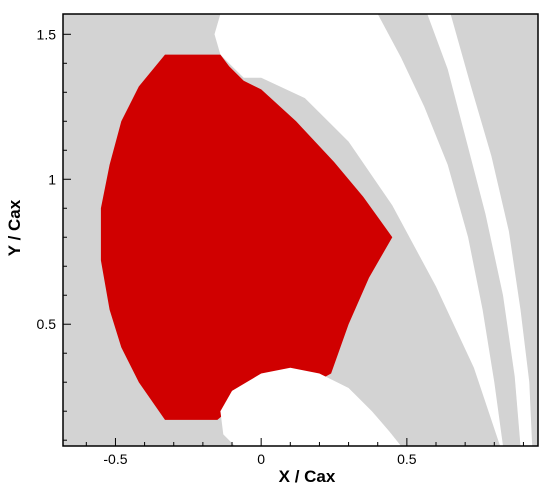  I want to click on lower-blade, so click(310, 406).